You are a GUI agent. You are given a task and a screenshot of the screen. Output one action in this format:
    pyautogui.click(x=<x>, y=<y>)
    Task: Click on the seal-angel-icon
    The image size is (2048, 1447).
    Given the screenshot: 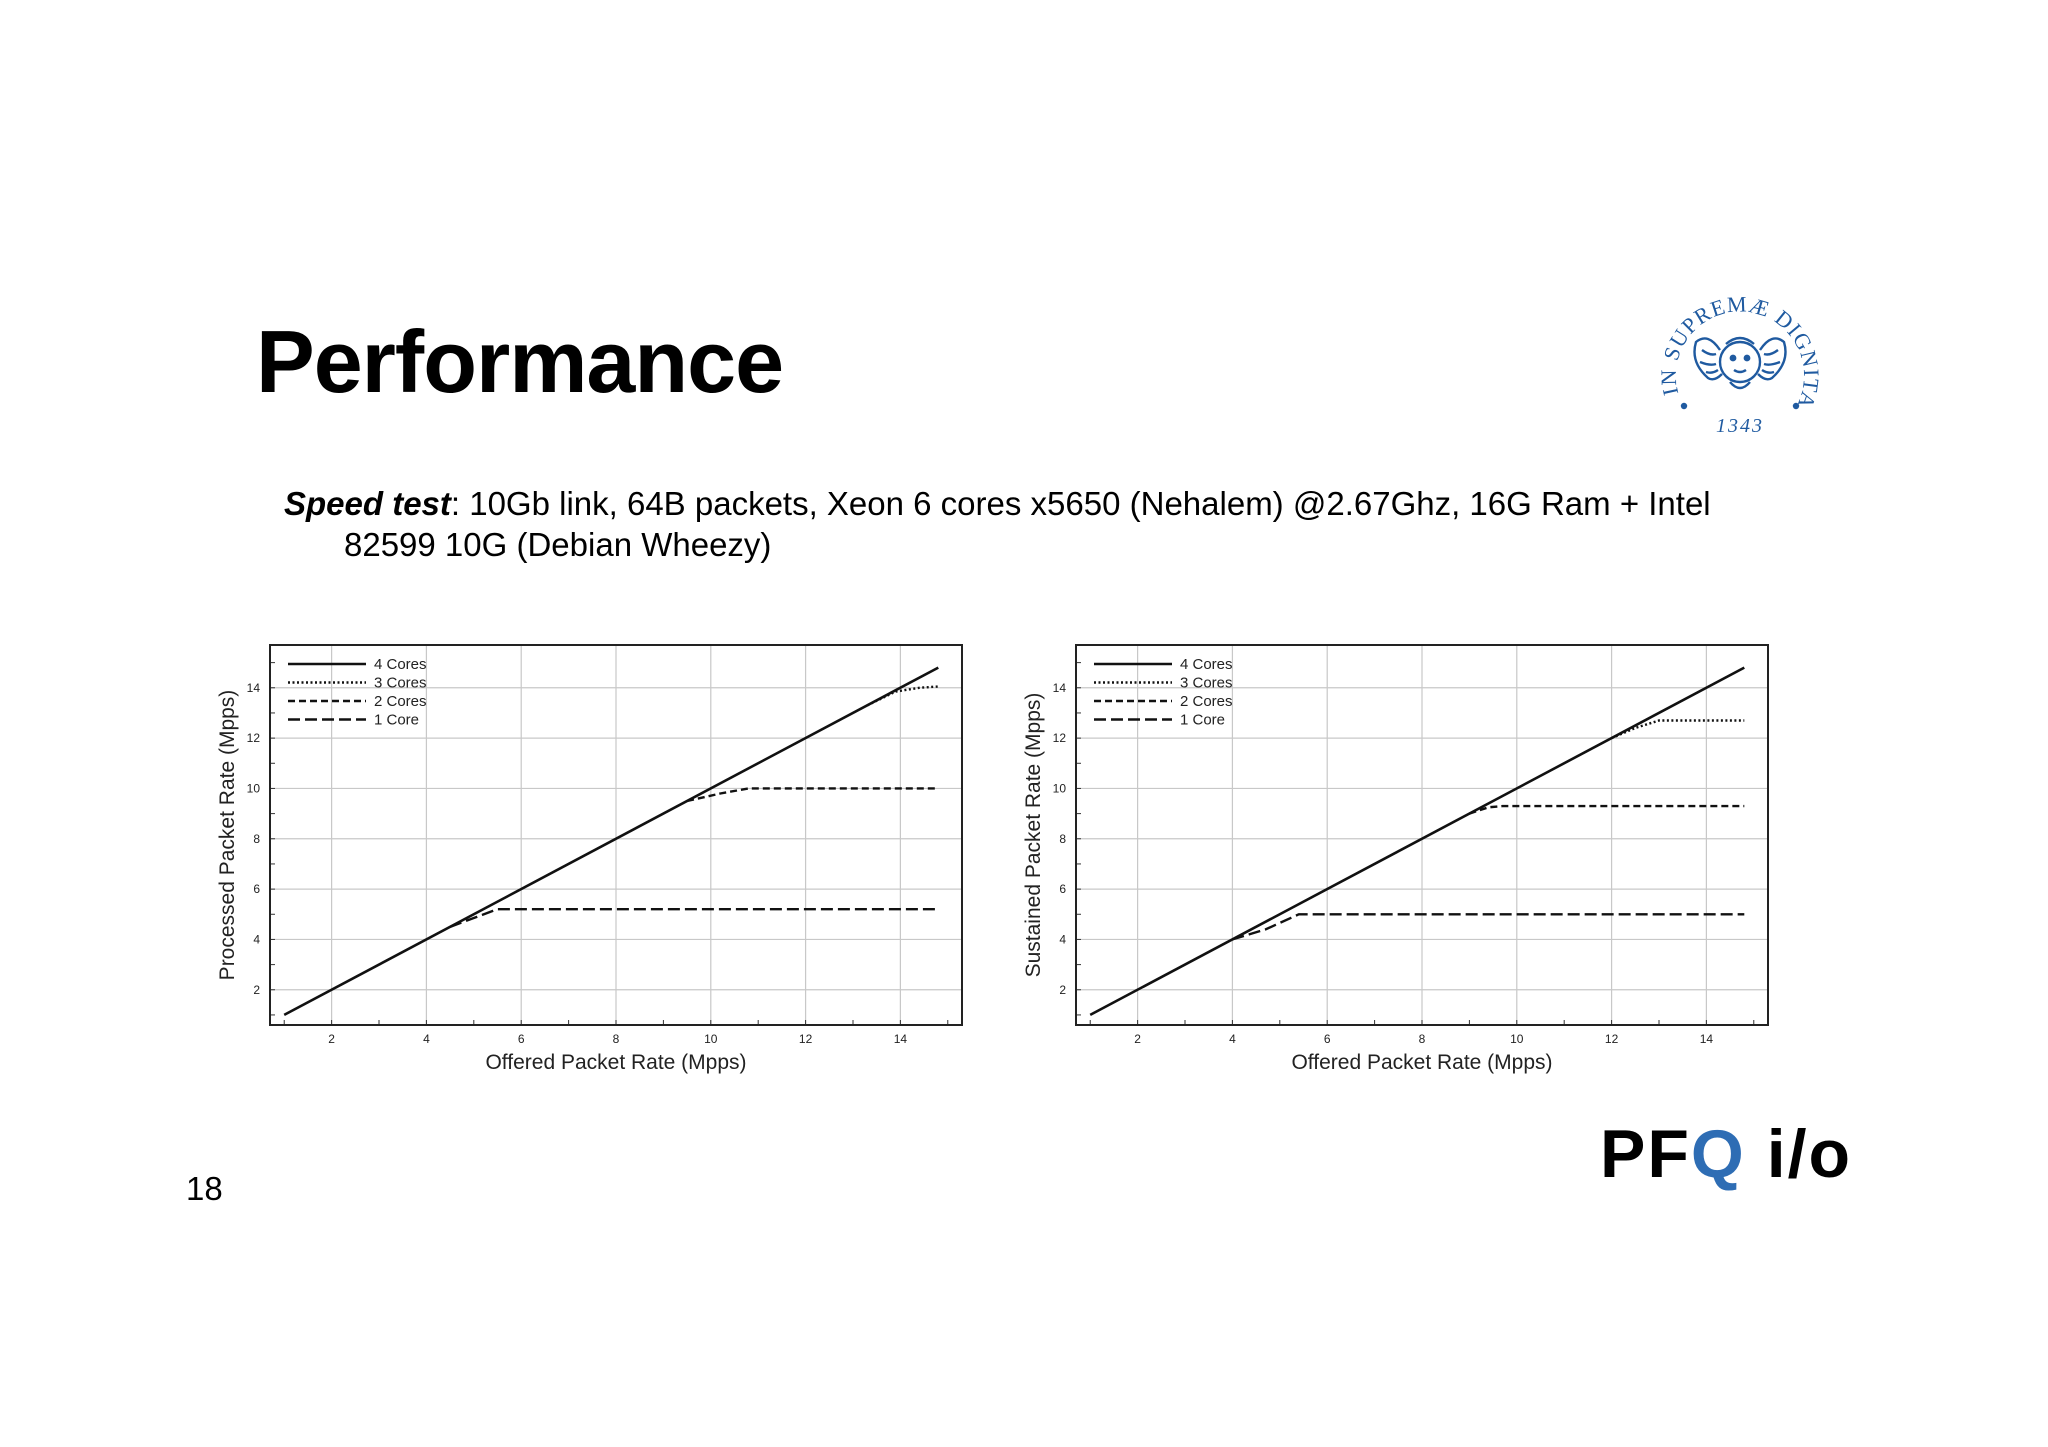 What is the action you would take?
    pyautogui.click(x=1740, y=363)
    